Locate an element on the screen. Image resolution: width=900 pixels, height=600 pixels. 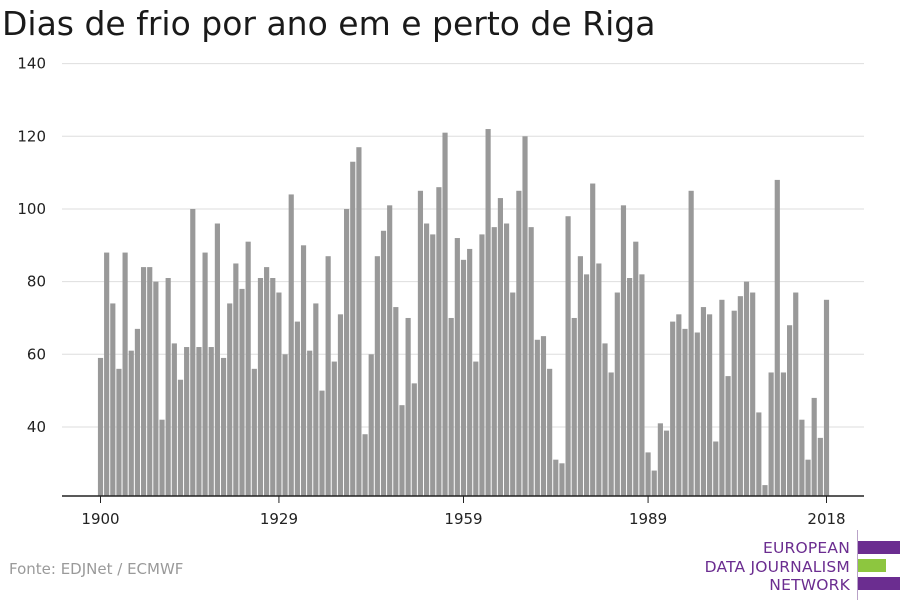
bar-1998 is located at coordinates (703, 401).